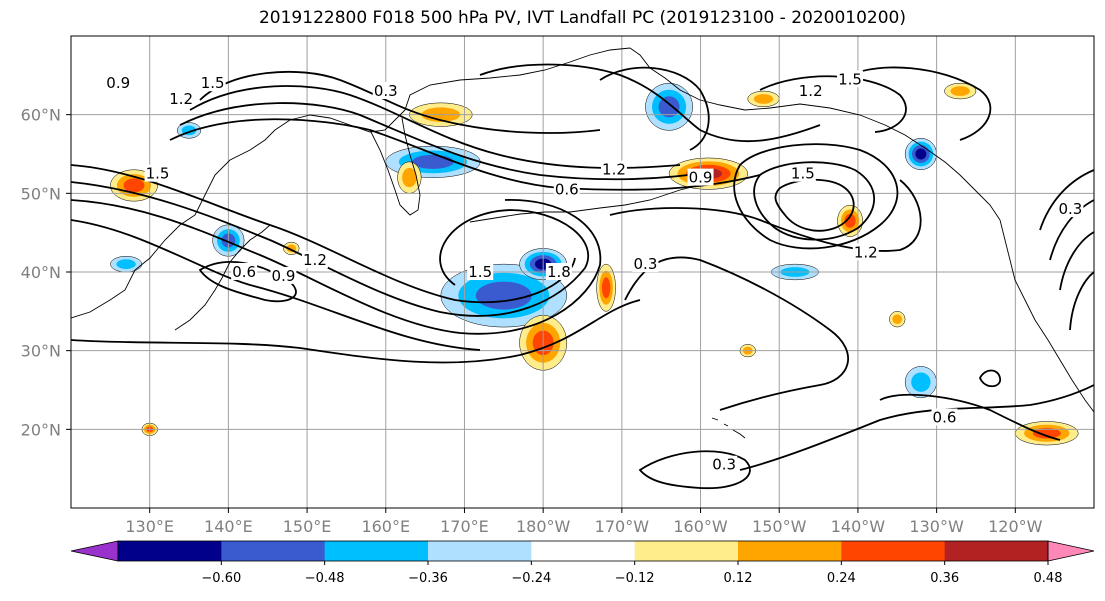 Image resolution: width=1105 pixels, height=601 pixels. What do you see at coordinates (307, 526) in the screenshot?
I see `lon-tick-label: 150°E` at bounding box center [307, 526].